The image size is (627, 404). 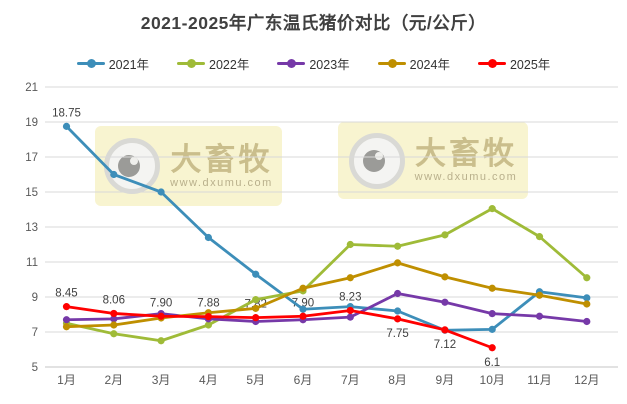 I want to click on point-2025年-6月, so click(x=303, y=316).